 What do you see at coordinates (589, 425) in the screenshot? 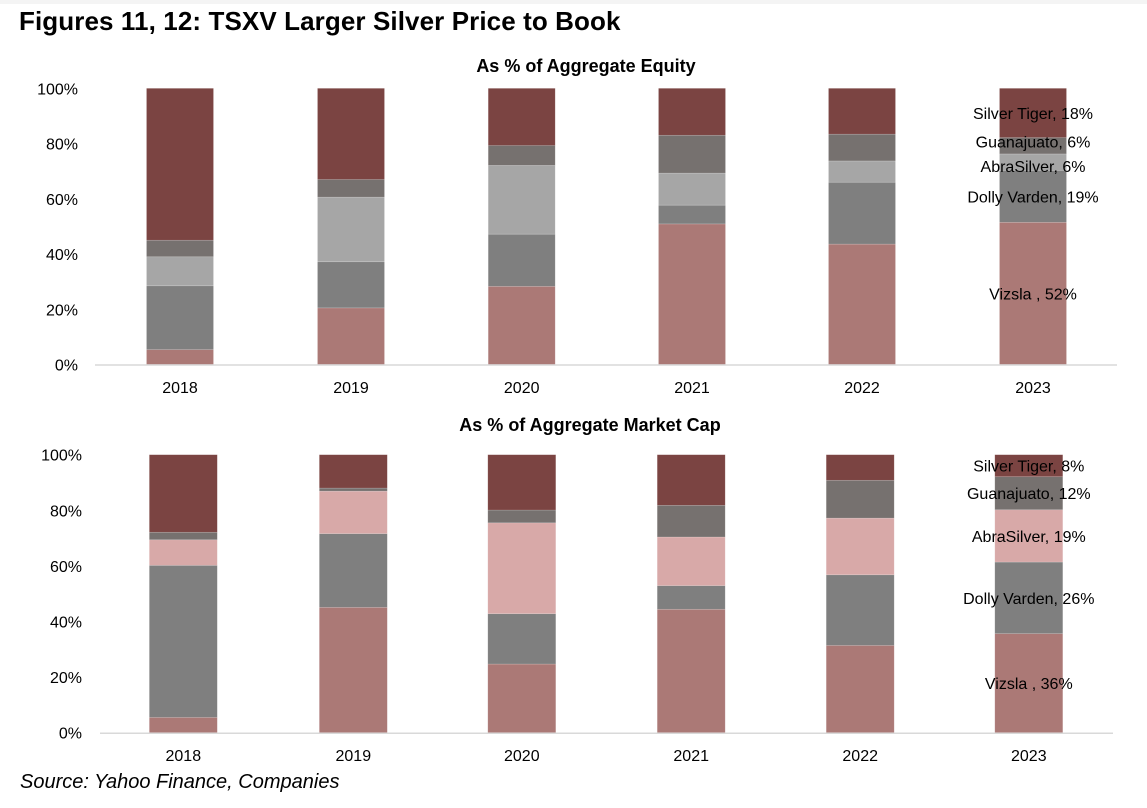
I see `chart-title: As % of Aggregate Market Cap` at bounding box center [589, 425].